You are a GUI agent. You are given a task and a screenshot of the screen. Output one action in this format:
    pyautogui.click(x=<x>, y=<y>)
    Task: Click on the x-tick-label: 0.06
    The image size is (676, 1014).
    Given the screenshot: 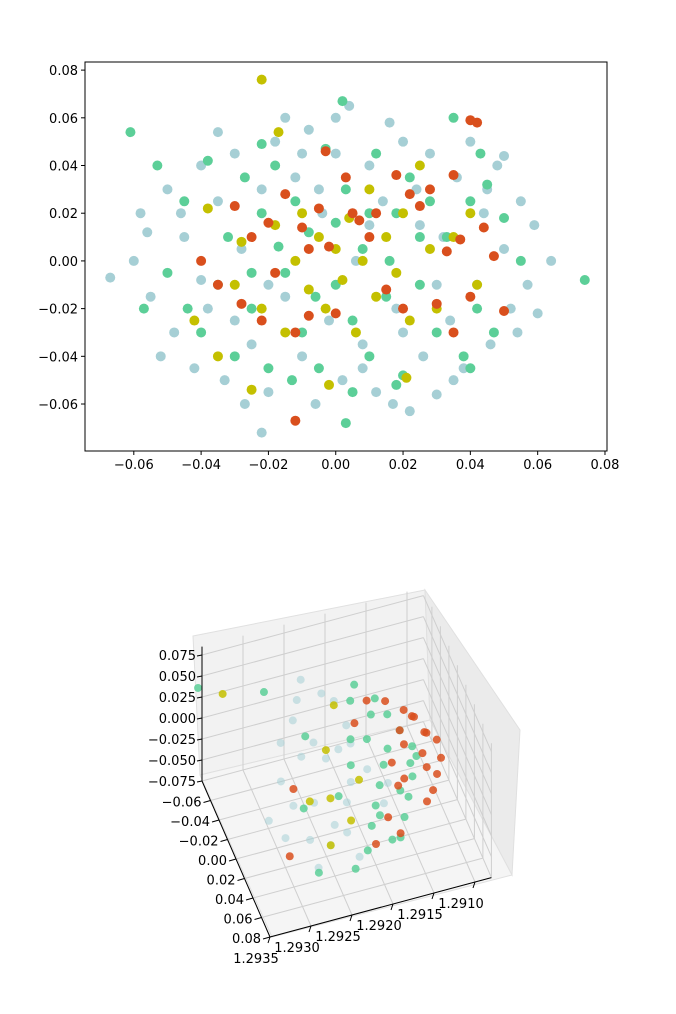 What is the action you would take?
    pyautogui.click(x=537, y=465)
    